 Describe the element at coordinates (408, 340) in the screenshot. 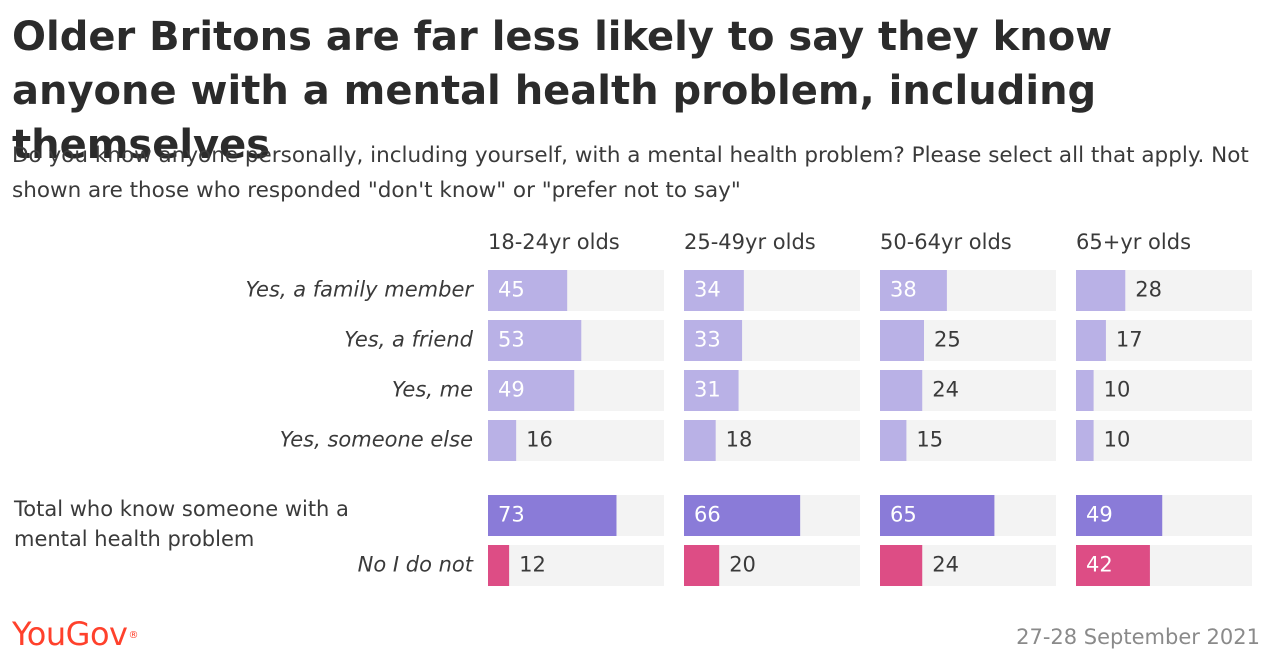

I see `category-label: Yes, a friend` at that location.